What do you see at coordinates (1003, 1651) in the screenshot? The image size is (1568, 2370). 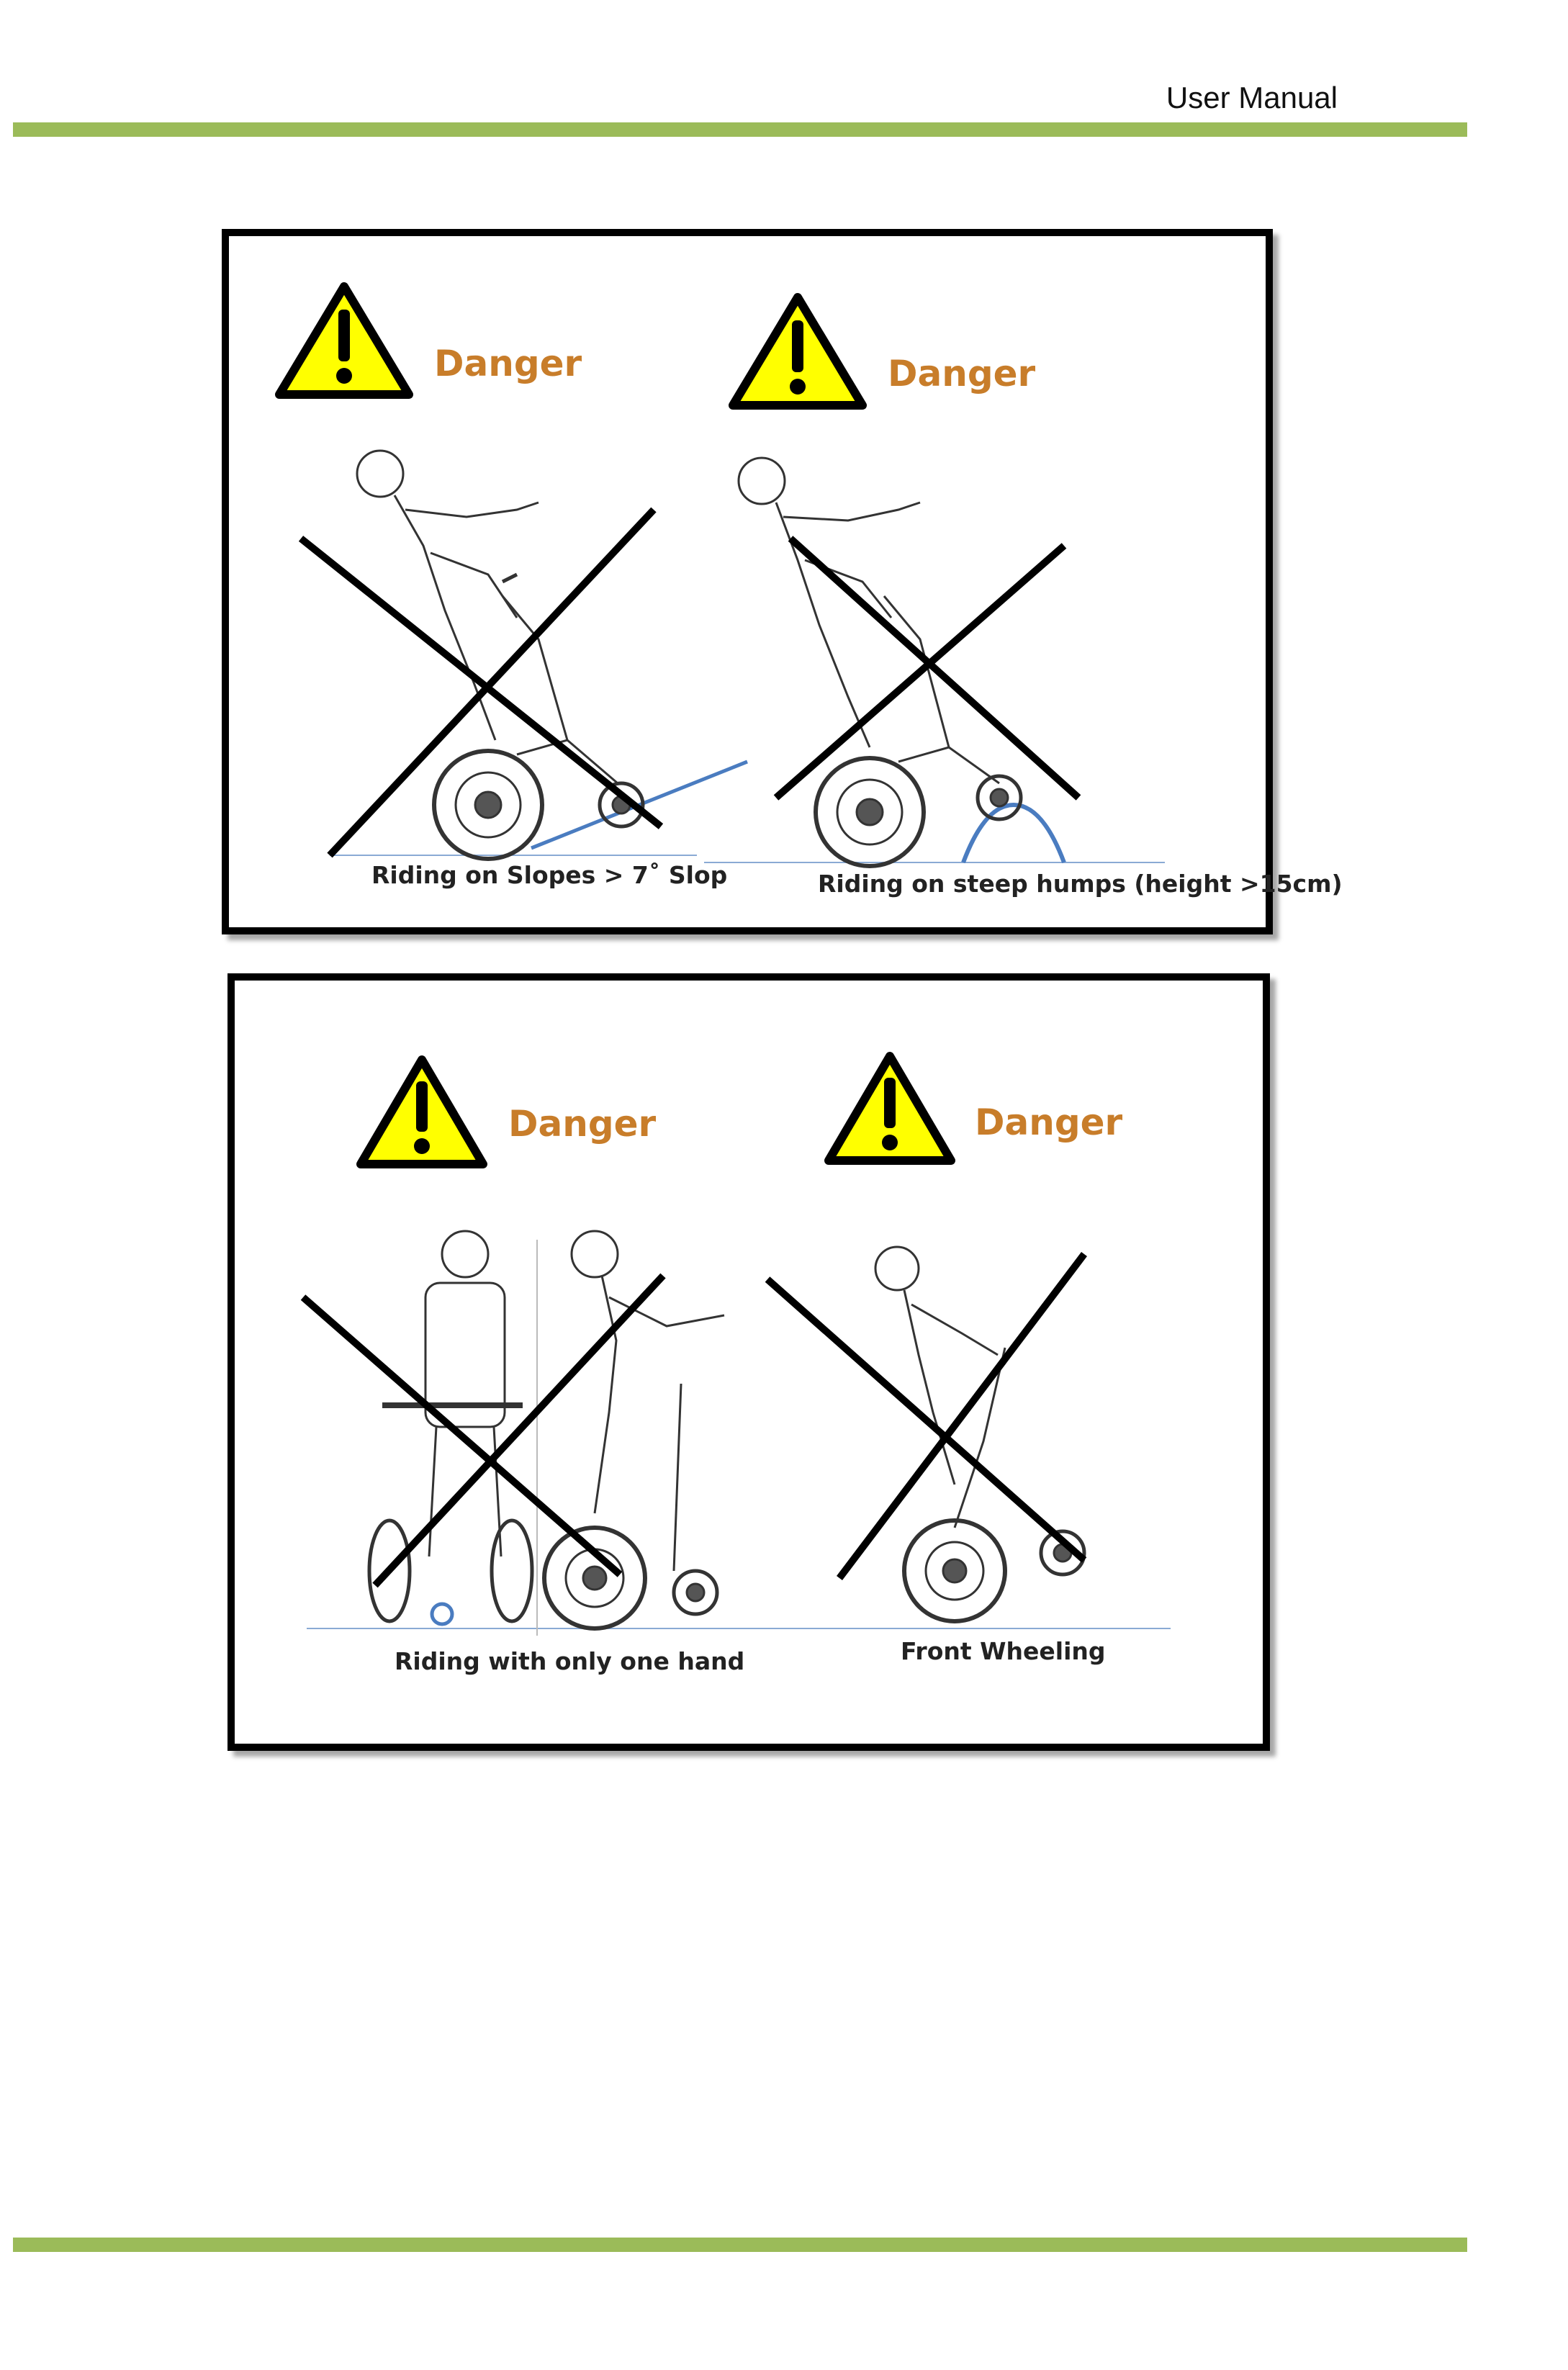 I see `caption-front-wheeling: Front Wheeling` at bounding box center [1003, 1651].